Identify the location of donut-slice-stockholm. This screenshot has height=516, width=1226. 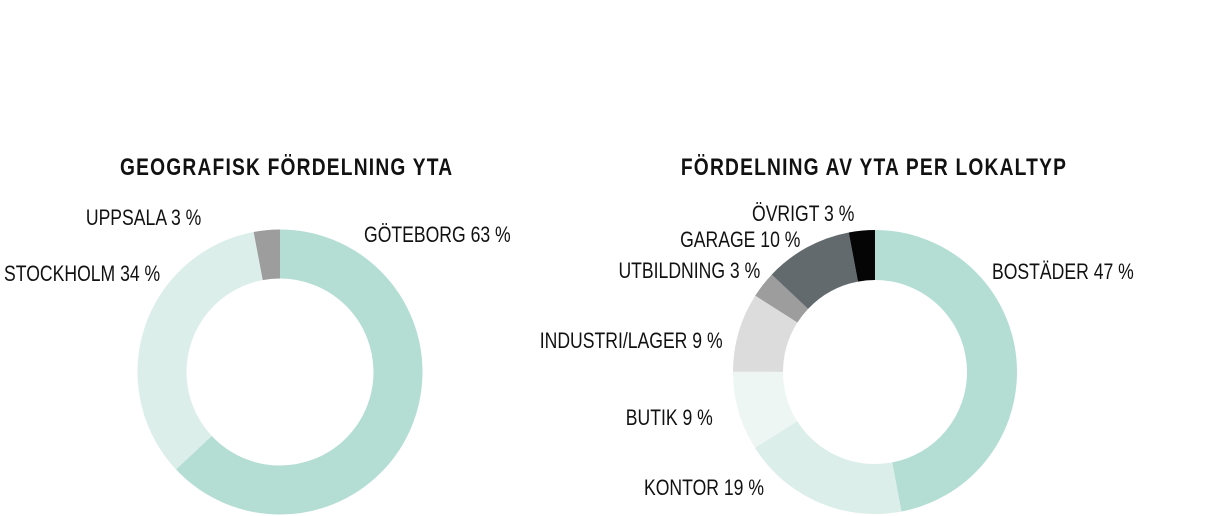
(280, 372).